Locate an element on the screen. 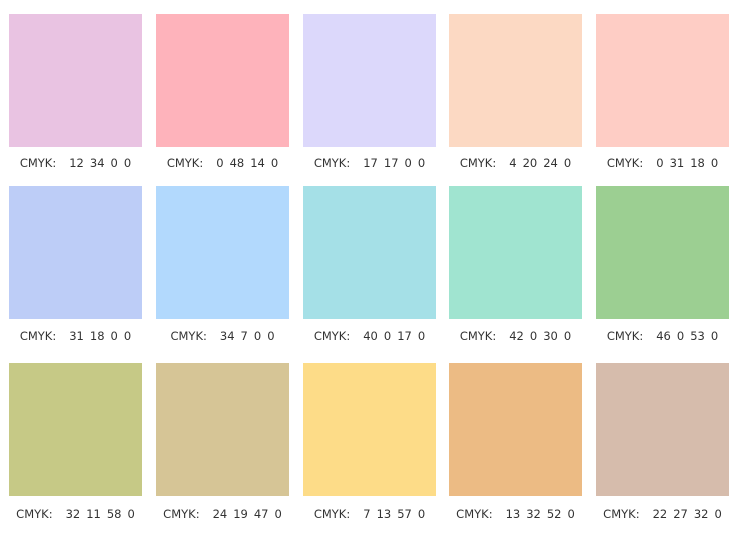 This screenshot has width=736, height=552. cmyk-value: 11 is located at coordinates (93, 514).